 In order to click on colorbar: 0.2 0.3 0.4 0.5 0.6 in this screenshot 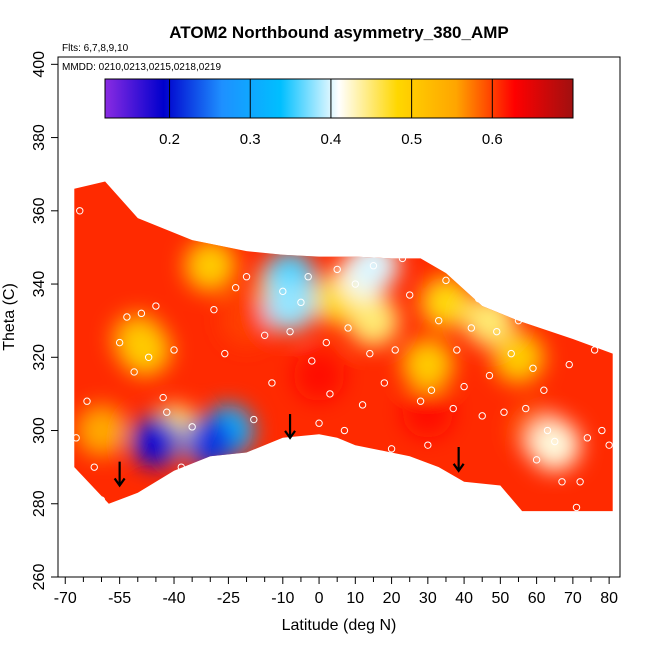, I will do `click(339, 113)`.